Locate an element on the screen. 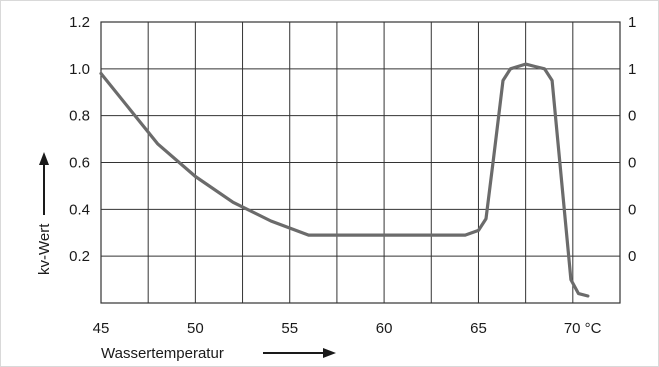 The image size is (659, 367). x-axis-title-group: Wassertemperatur is located at coordinates (218, 353).